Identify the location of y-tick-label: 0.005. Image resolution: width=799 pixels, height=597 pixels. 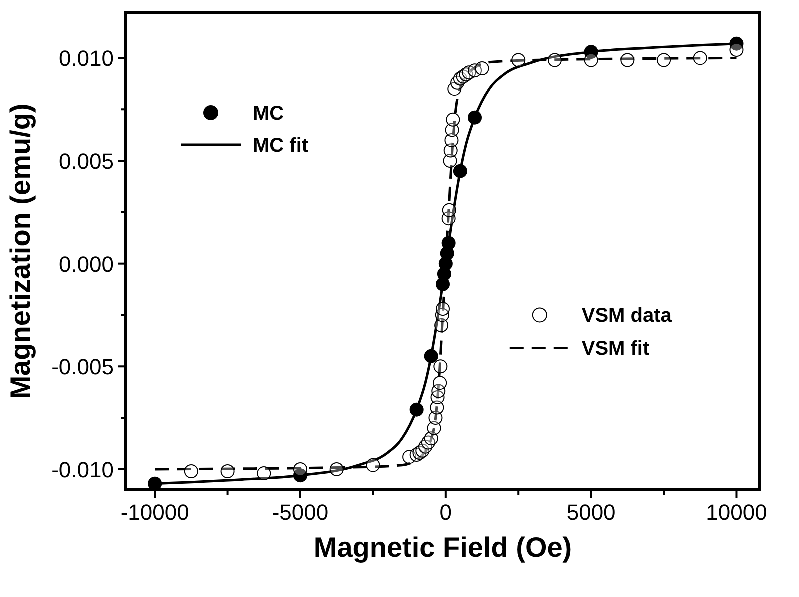
(86, 161).